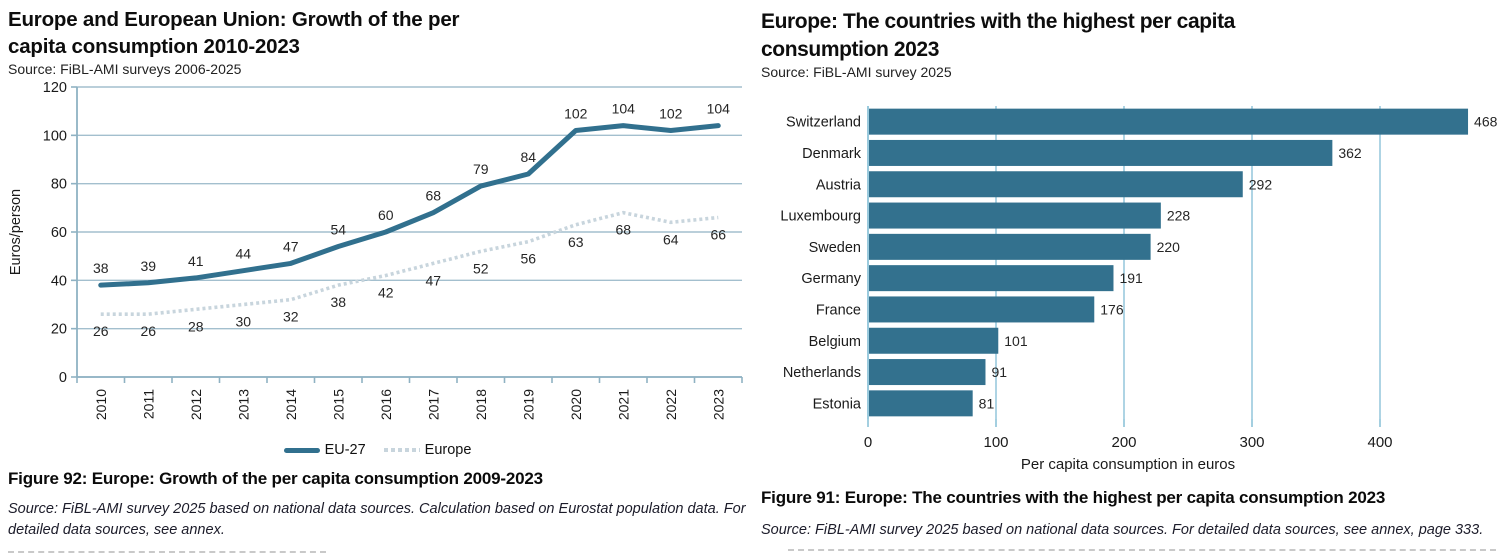  Describe the element at coordinates (148, 266) in the screenshot. I see `data-point-label: 39` at that location.